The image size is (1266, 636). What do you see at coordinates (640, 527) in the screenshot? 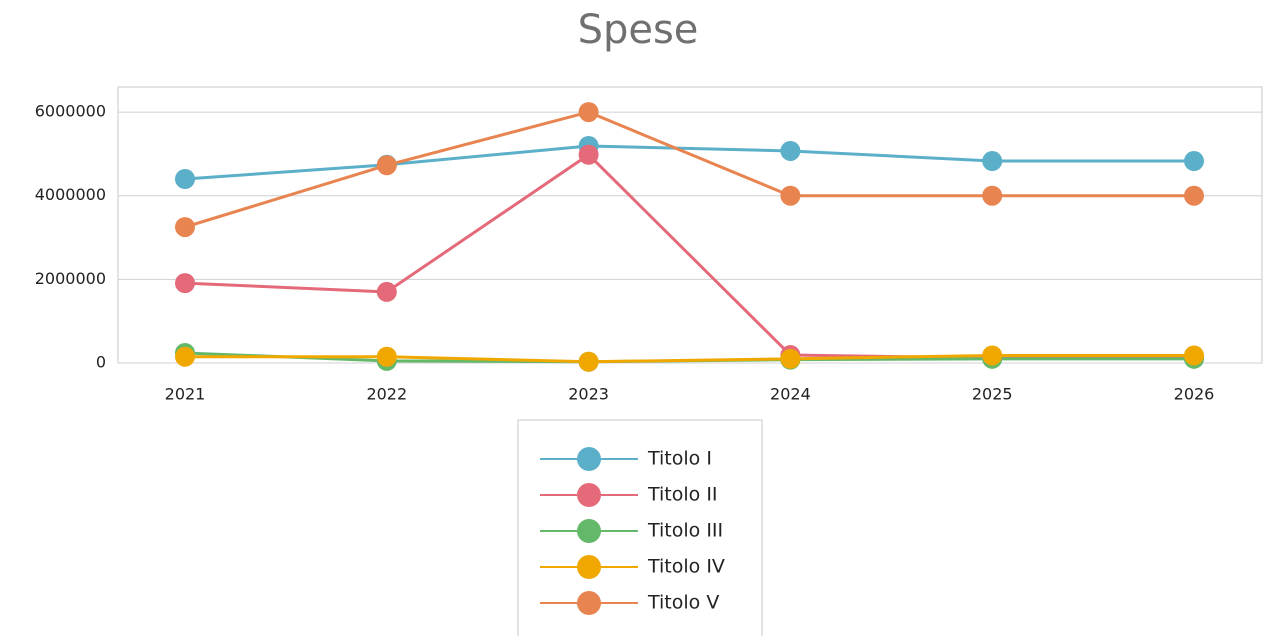
I see `legend` at bounding box center [640, 527].